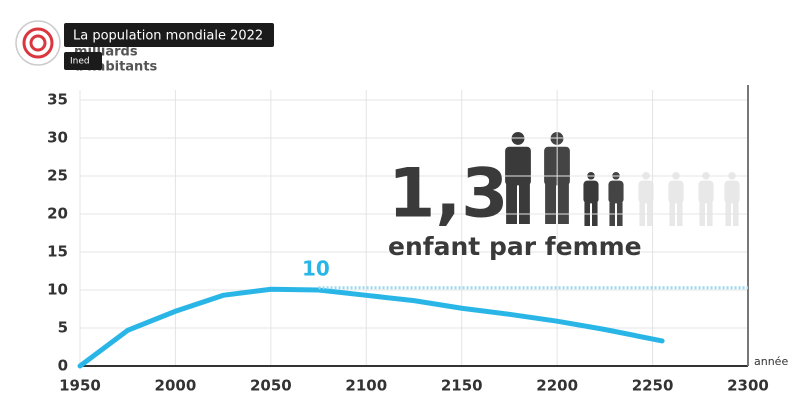  Describe the element at coordinates (271, 386) in the screenshot. I see `x-tick-label: 2050` at that location.